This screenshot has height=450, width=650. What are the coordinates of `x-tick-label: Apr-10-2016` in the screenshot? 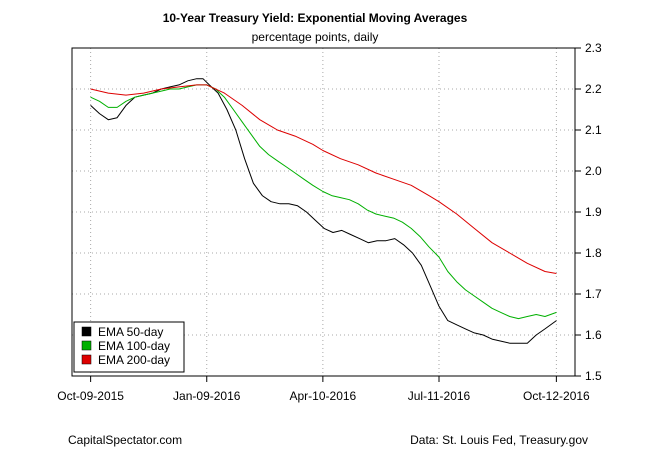 It's located at (323, 396).